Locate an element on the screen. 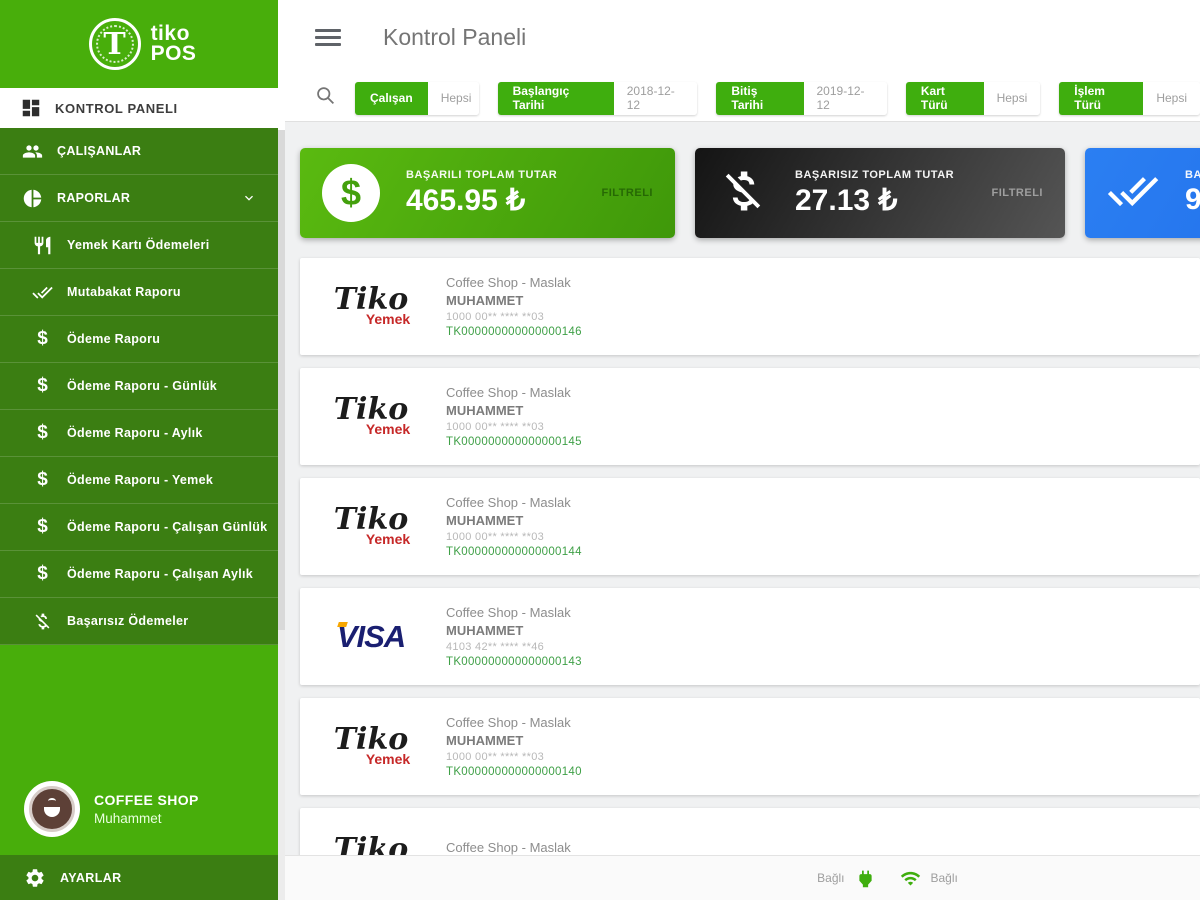 The image size is (1200, 900). filter-label: İşlem Türü is located at coordinates (1101, 98).